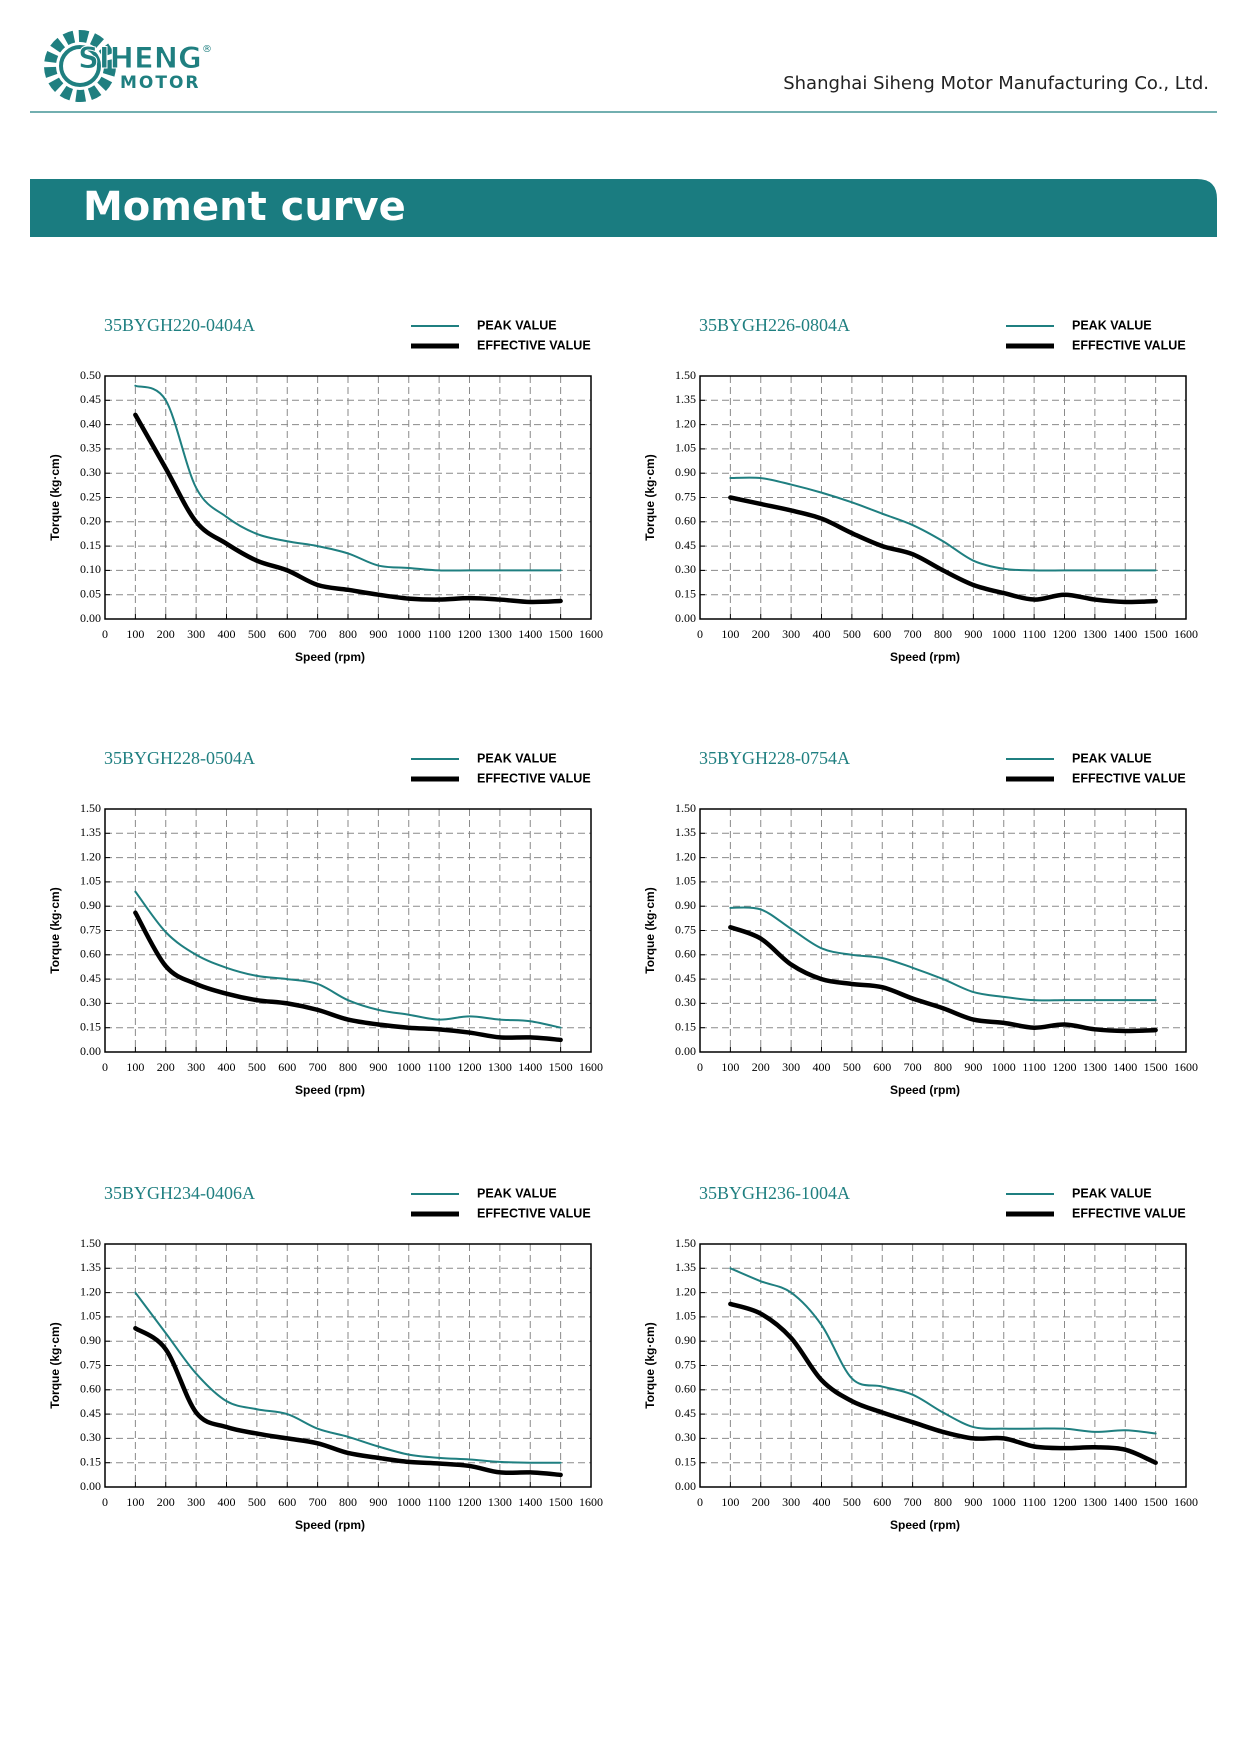 This screenshot has height=1755, width=1241. I want to click on y-tick-label: 0.05, so click(90, 593).